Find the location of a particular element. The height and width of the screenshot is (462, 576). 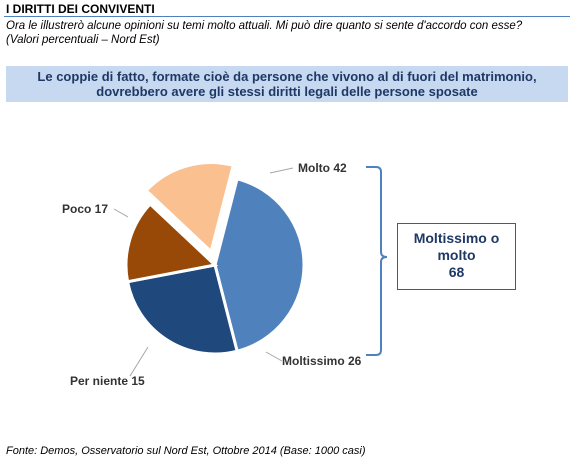

page-title: I DIRITTI DEI CONVIVENTI is located at coordinates (80, 9).